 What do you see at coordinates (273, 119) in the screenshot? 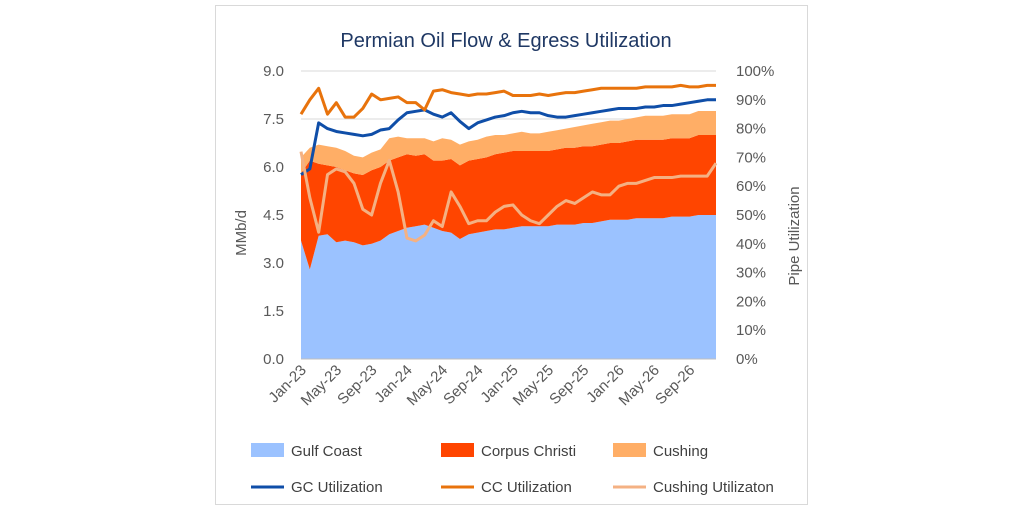
I see `y-left-tick-label: 7.5` at bounding box center [273, 119].